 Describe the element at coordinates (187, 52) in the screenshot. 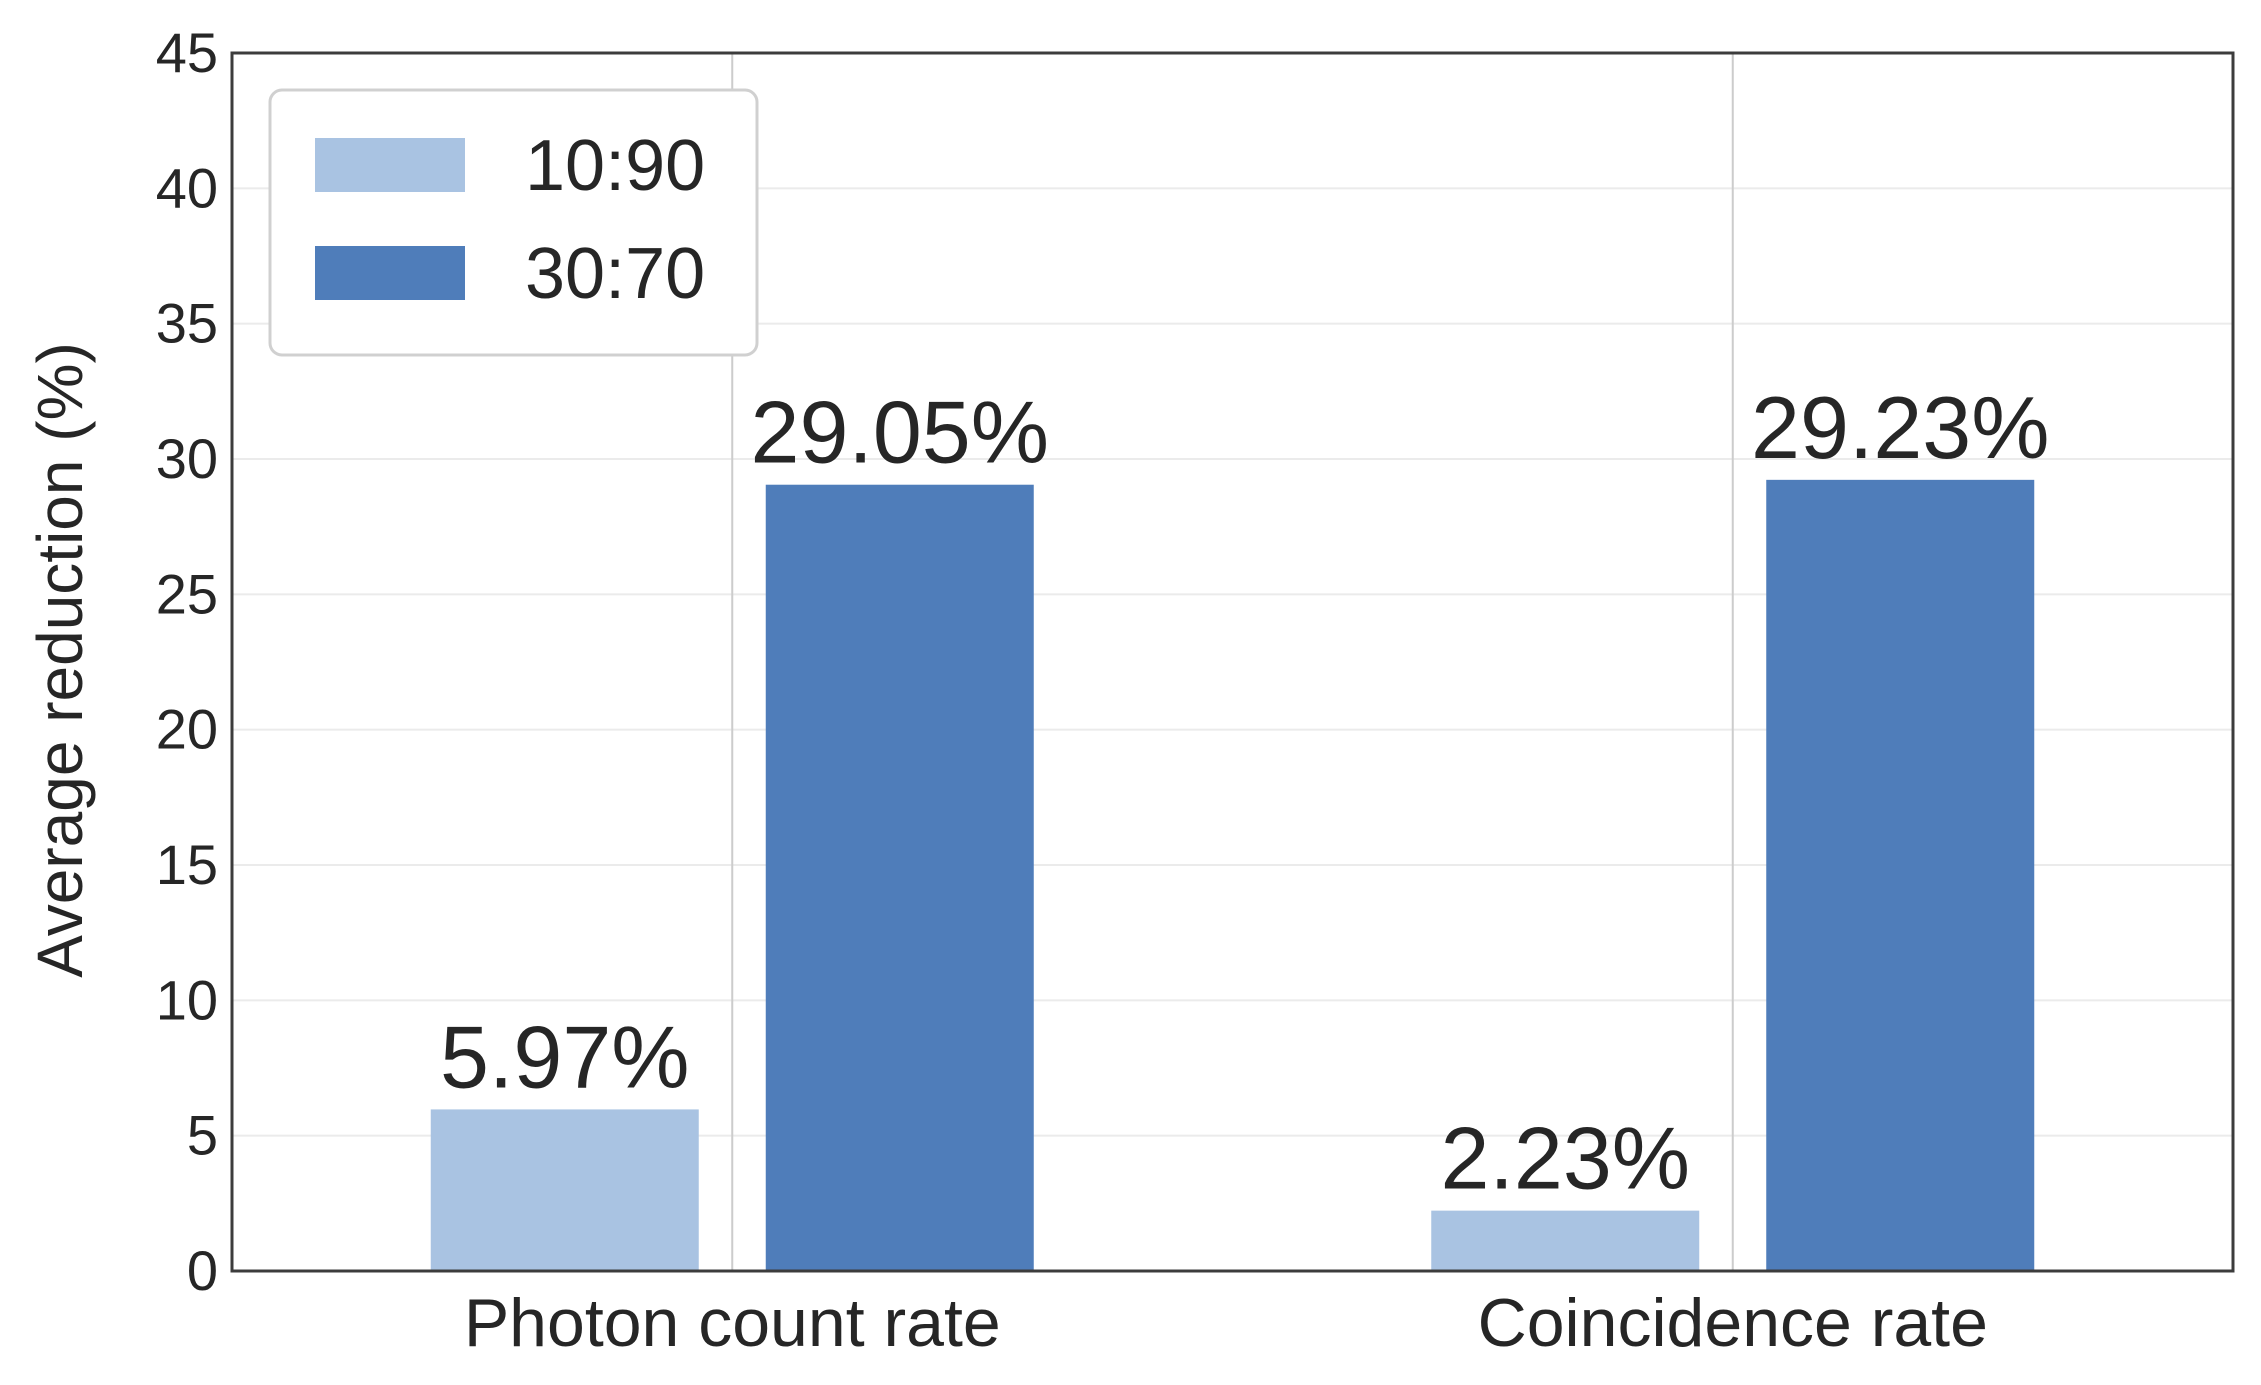

I see `y-tick-label: 45` at that location.